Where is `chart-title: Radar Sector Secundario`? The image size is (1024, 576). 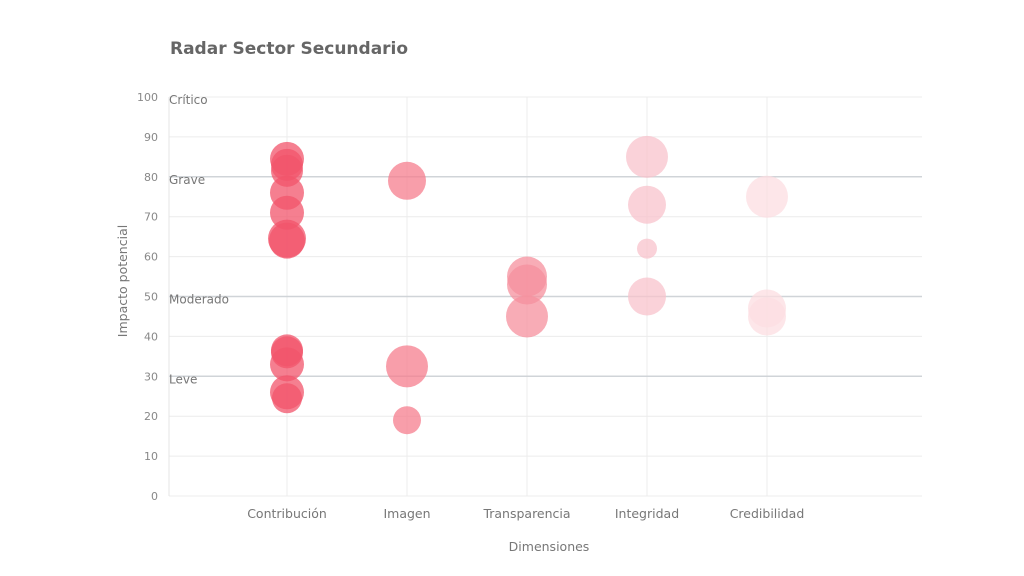
chart-title: Radar Sector Secundario is located at coordinates (289, 49).